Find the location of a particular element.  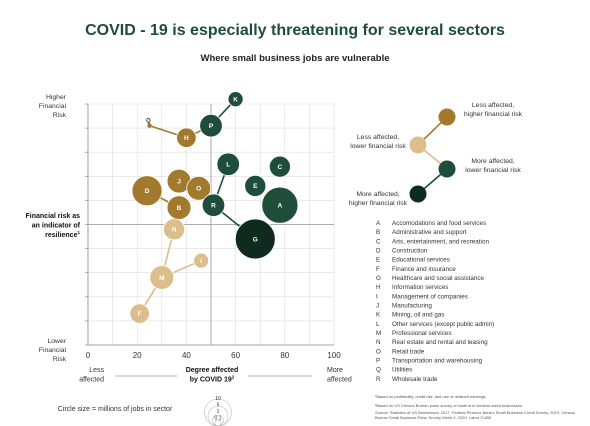

sector-legend-name: Finance and insurance is located at coordinates (424, 269).